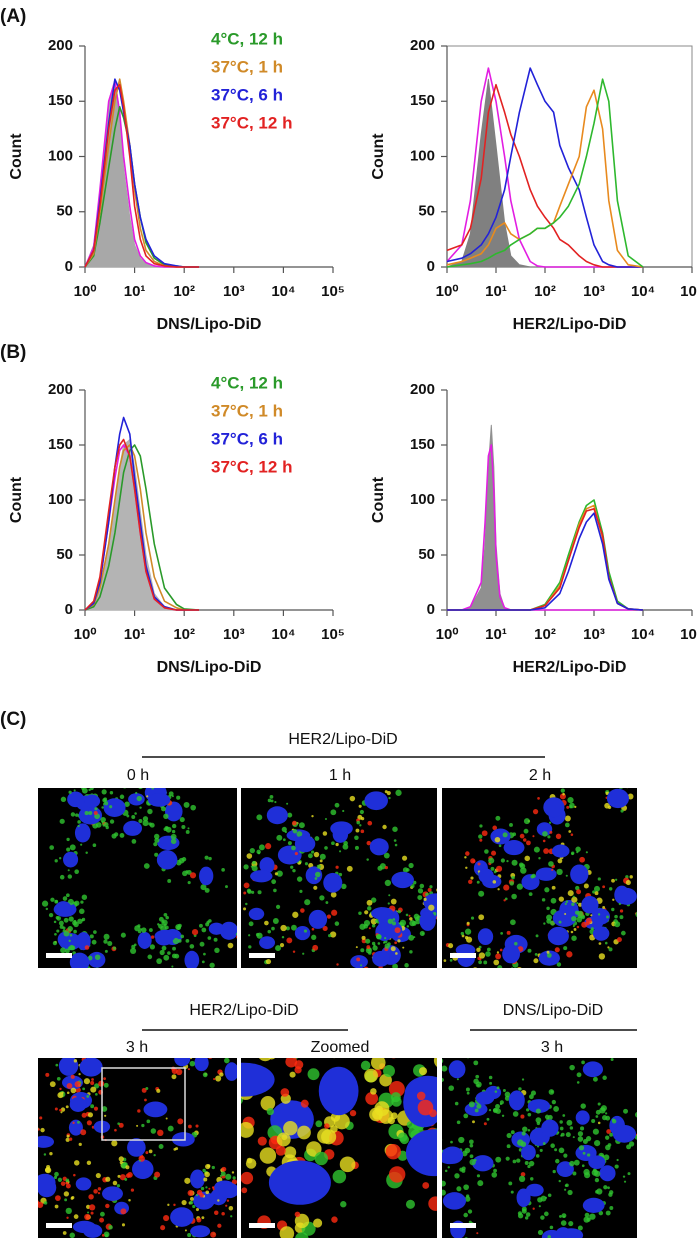 The width and height of the screenshot is (697, 1239). Describe the element at coordinates (247, 382) in the screenshot. I see `legend-entry: 4°C, 12 h` at that location.